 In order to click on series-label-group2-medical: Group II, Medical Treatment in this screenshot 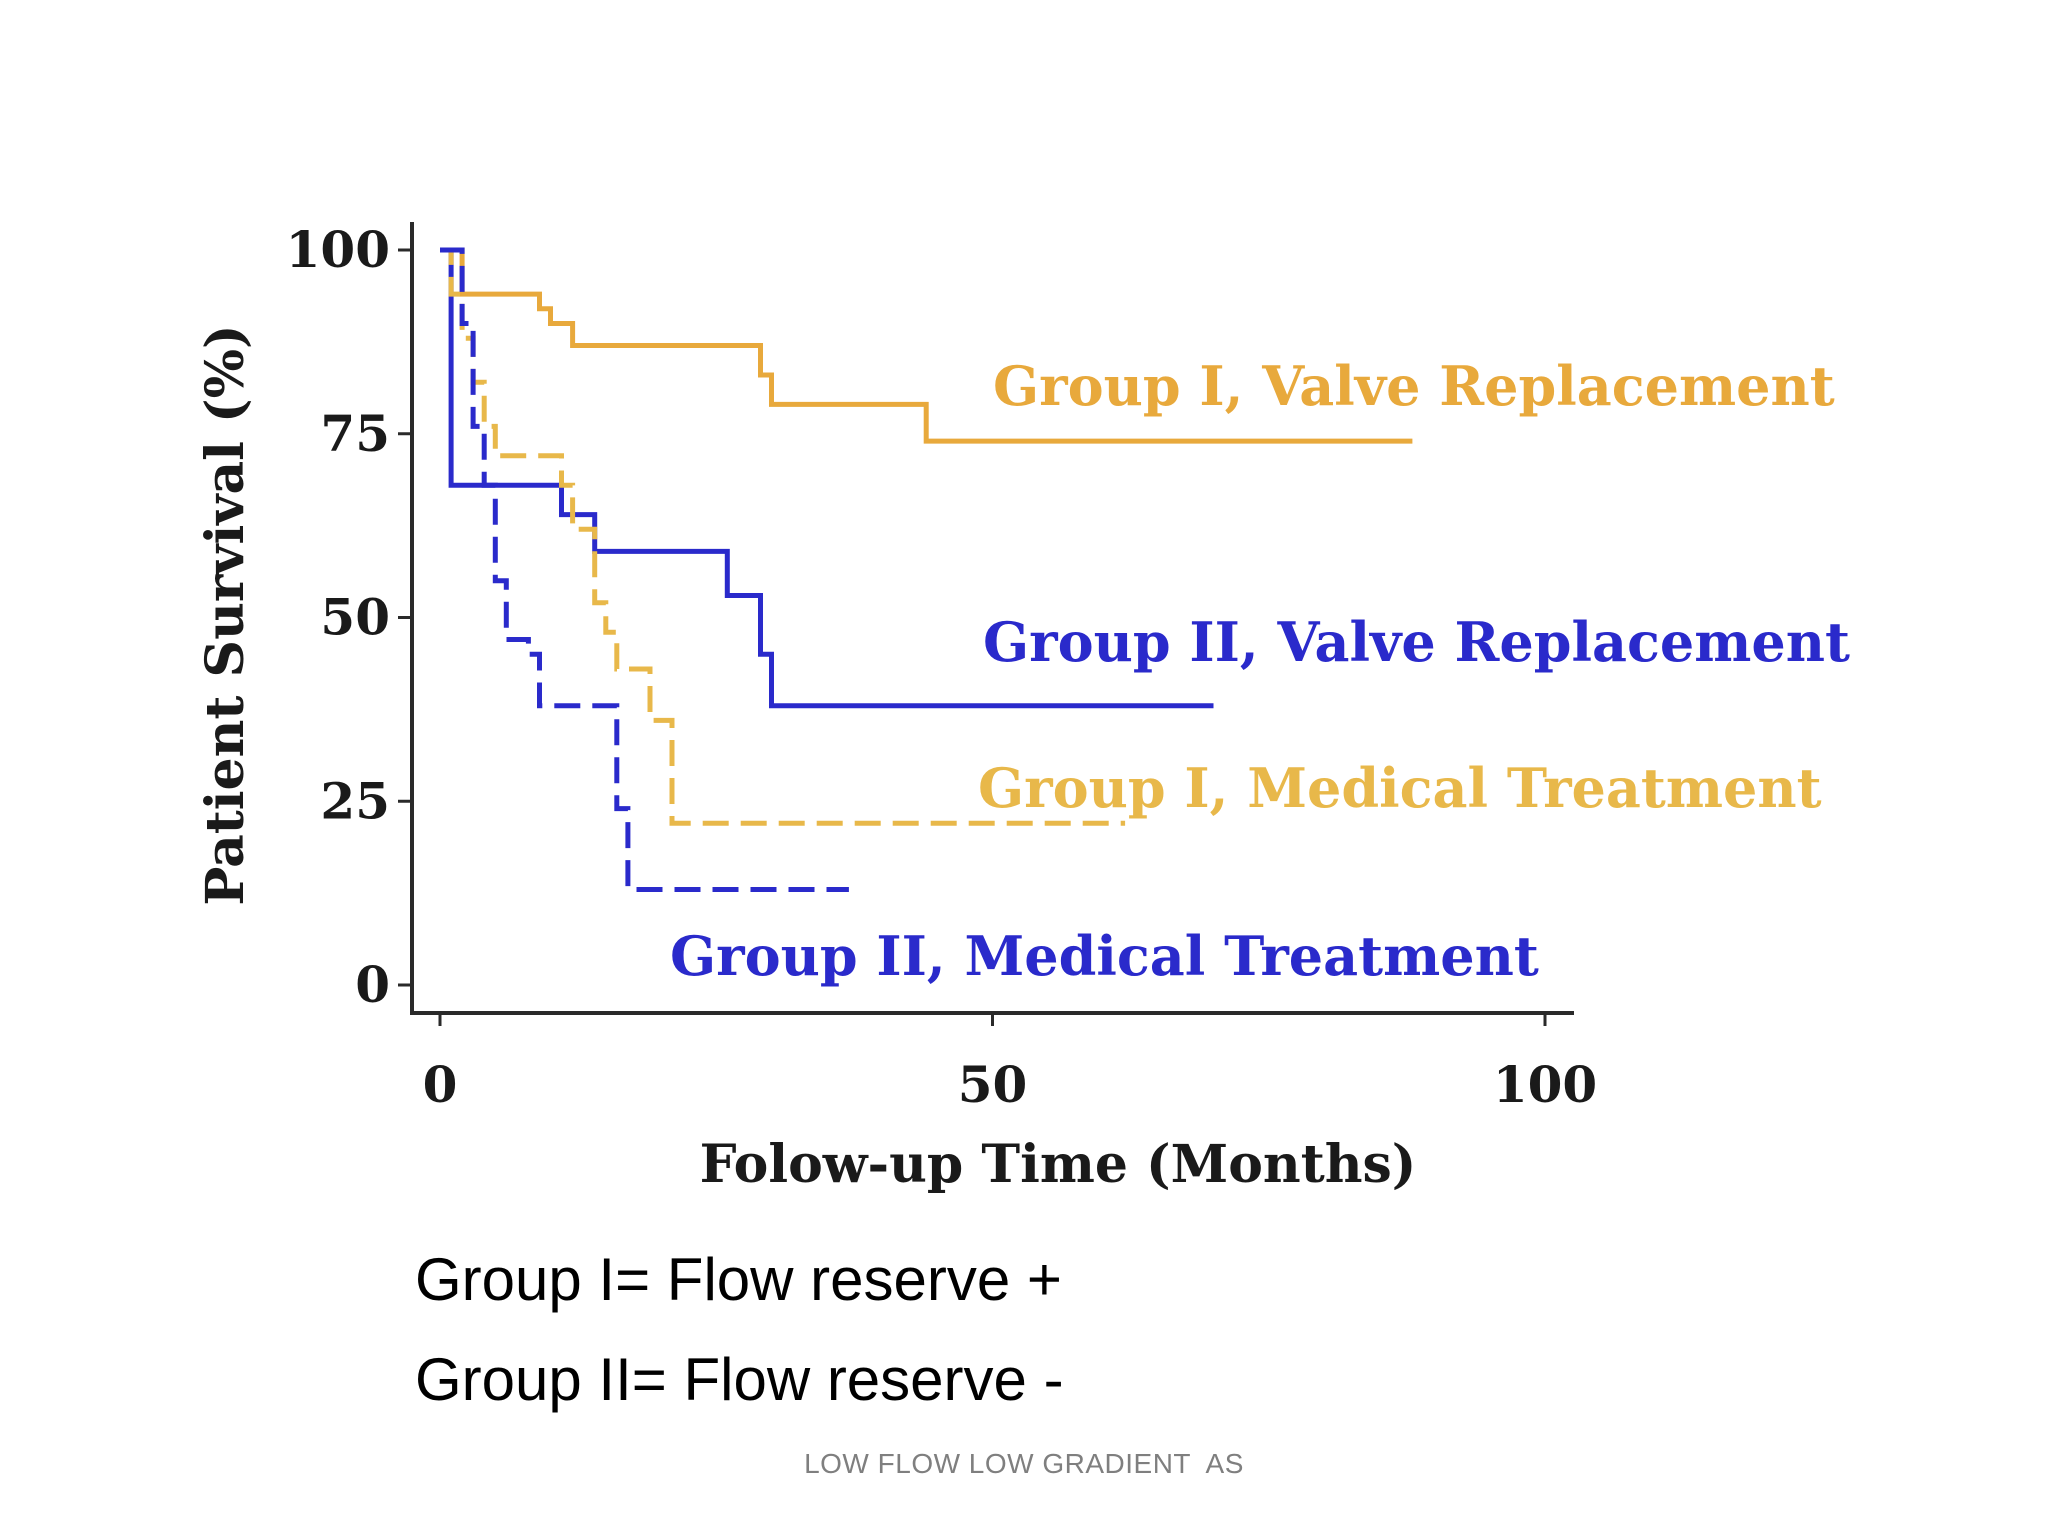, I will do `click(1104, 956)`.